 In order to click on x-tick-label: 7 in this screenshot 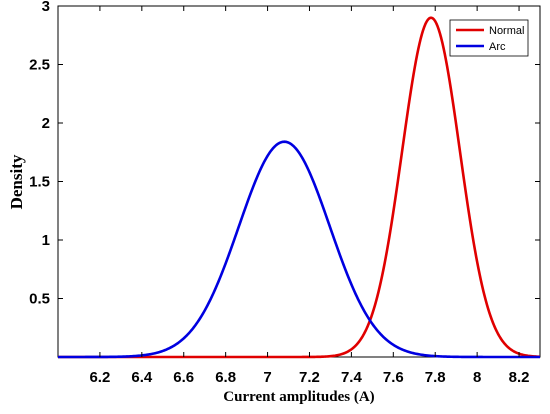, I will do `click(267, 377)`.